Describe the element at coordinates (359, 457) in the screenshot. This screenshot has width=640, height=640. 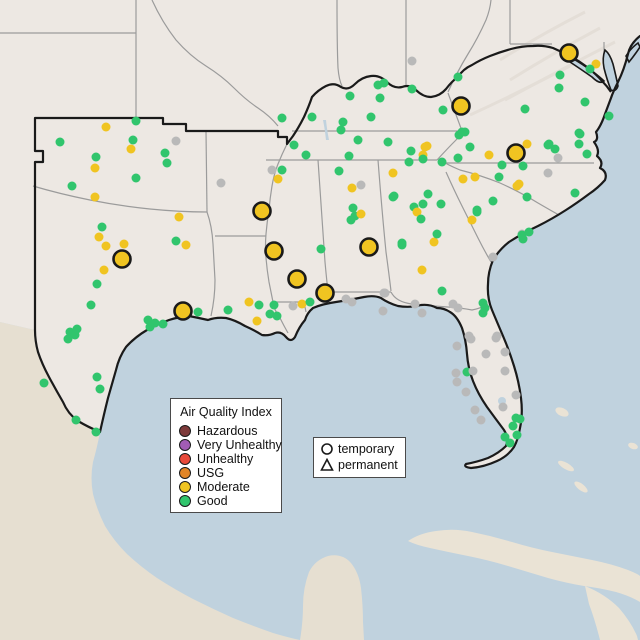
I see `symbol-legend: temporary permanent` at that location.